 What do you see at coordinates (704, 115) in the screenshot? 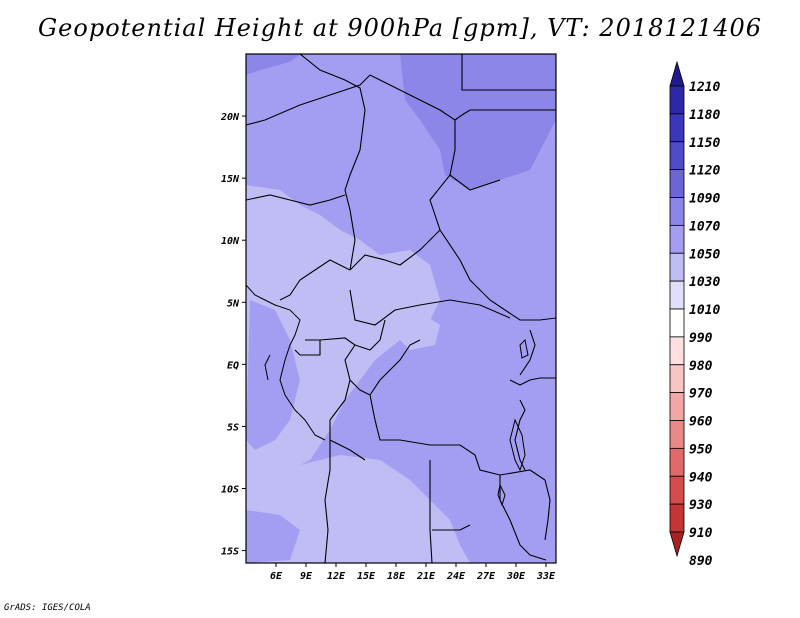
I see `colorbar-label: 1180` at bounding box center [704, 115].